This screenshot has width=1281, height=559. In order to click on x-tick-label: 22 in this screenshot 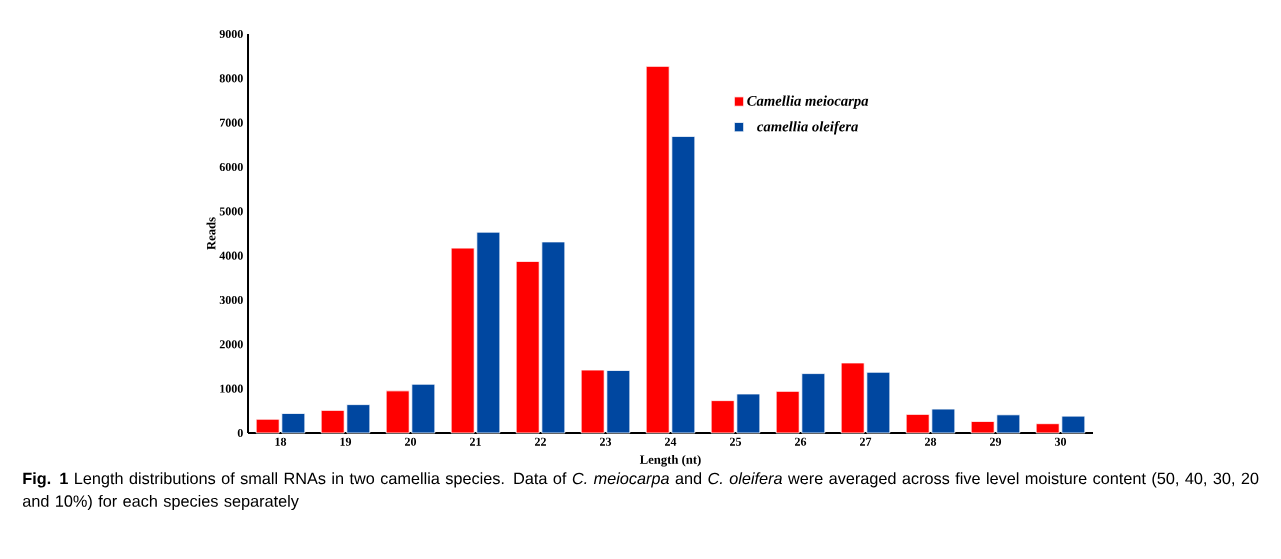, I will do `click(540, 441)`.